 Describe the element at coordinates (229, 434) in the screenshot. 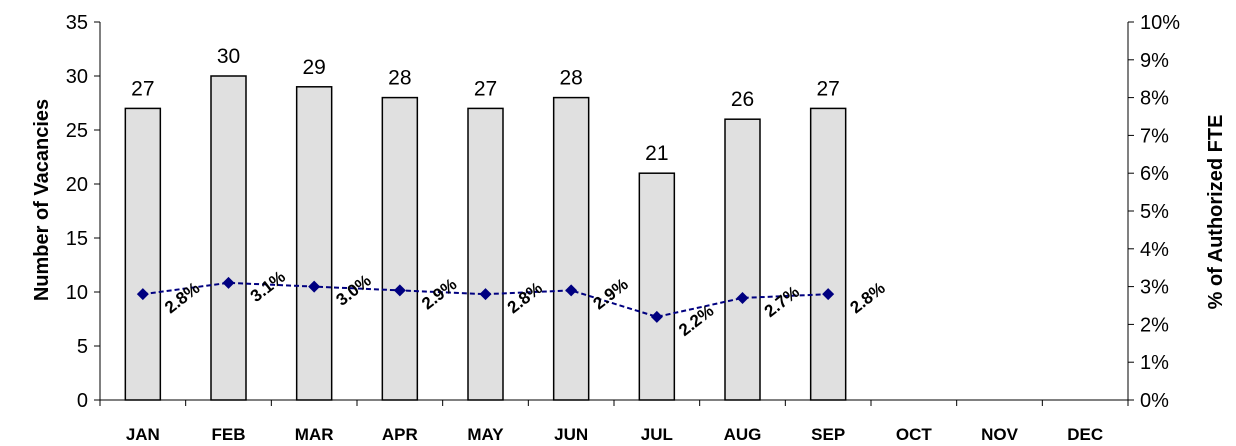

I see `x-category-label: FEB` at that location.